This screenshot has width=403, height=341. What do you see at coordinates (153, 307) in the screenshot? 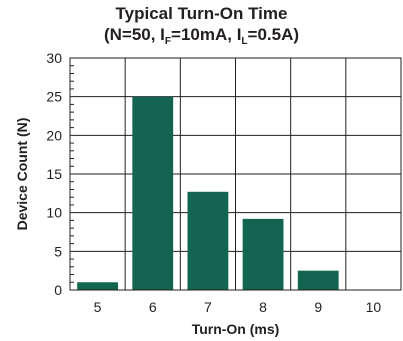
I see `x-tick-label: 6` at bounding box center [153, 307].